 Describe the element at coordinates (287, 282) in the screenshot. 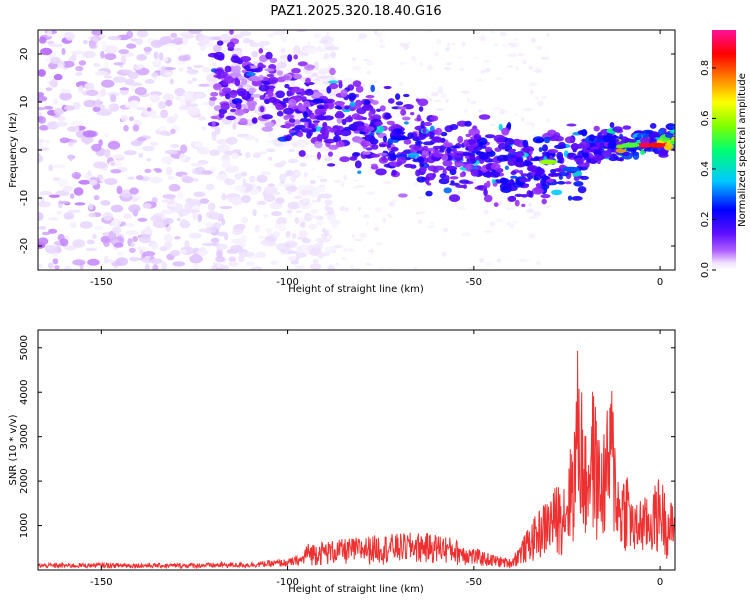

I see `x-tick-label: -100` at that location.